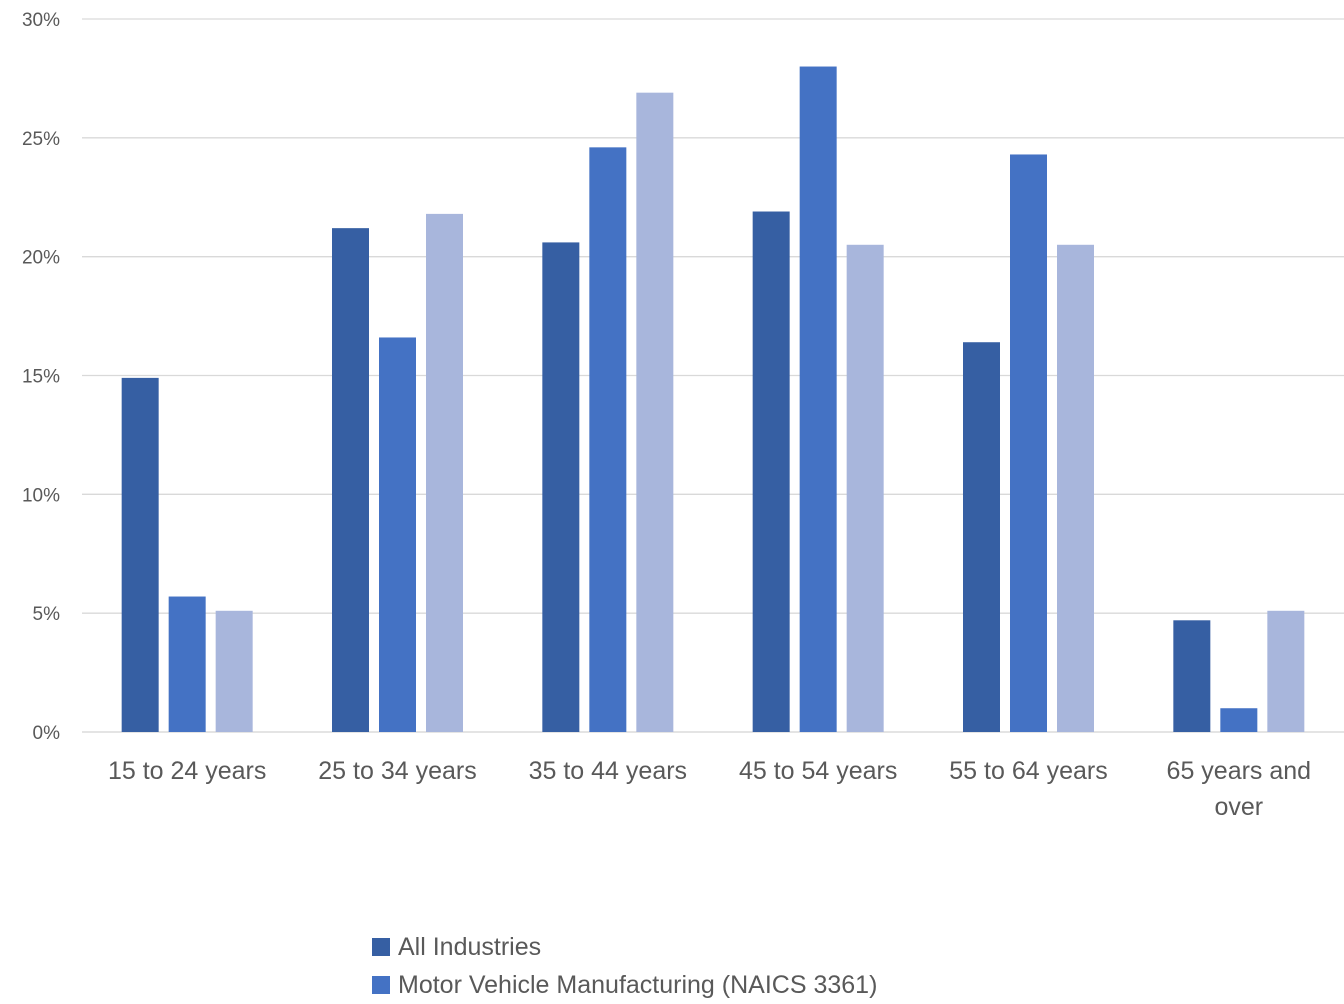 The width and height of the screenshot is (1344, 1004). Describe the element at coordinates (41, 258) in the screenshot. I see `y-tick-label: 20%` at that location.